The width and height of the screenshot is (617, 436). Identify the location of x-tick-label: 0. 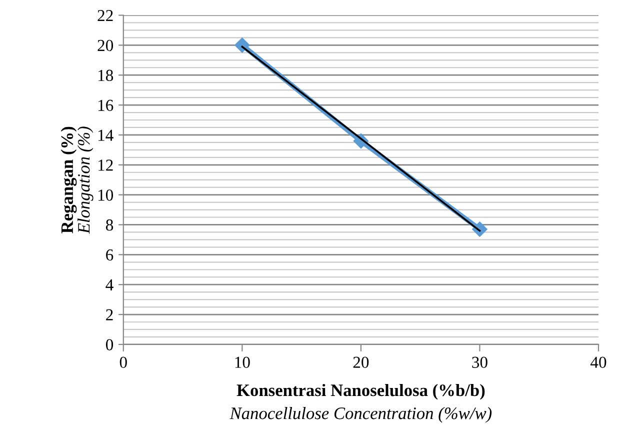
(123, 362).